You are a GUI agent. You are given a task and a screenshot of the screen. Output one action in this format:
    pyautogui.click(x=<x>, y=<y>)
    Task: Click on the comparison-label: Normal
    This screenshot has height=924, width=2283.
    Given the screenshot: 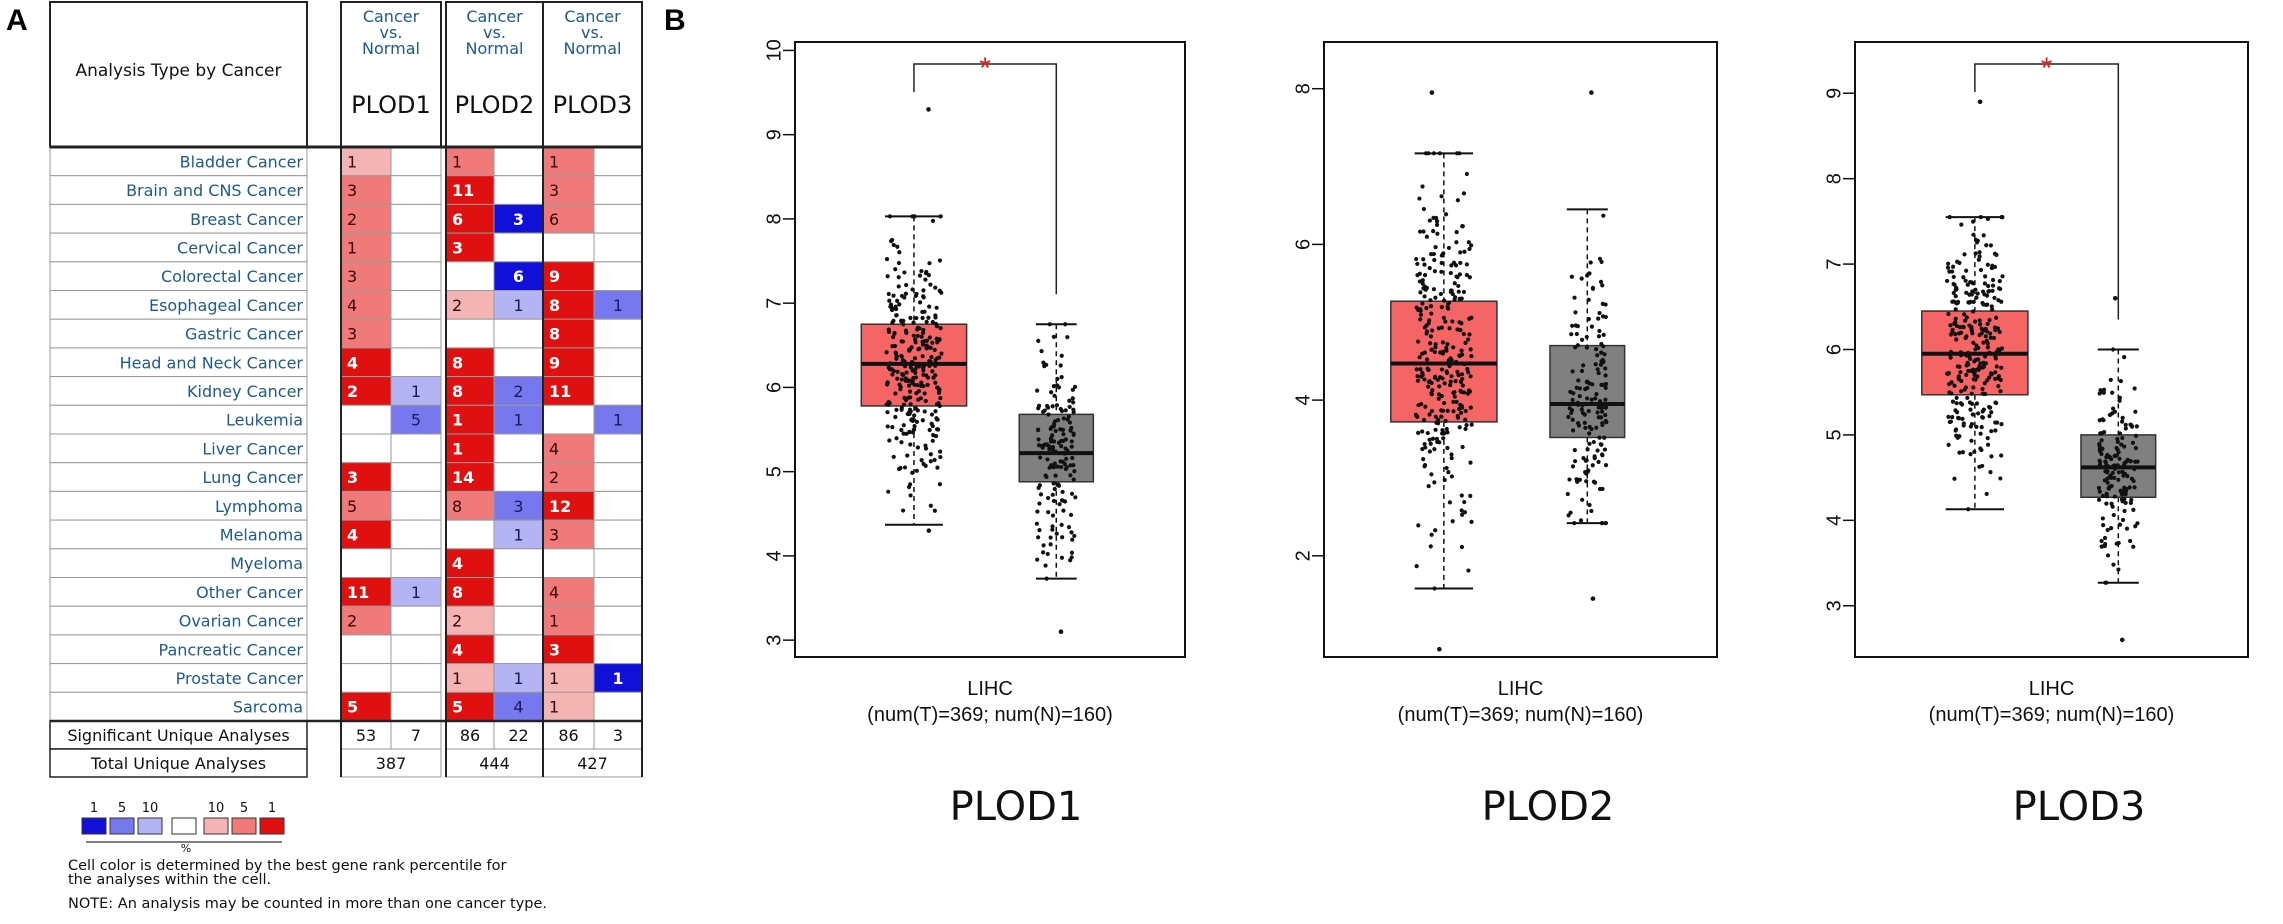 What is the action you would take?
    pyautogui.click(x=593, y=48)
    